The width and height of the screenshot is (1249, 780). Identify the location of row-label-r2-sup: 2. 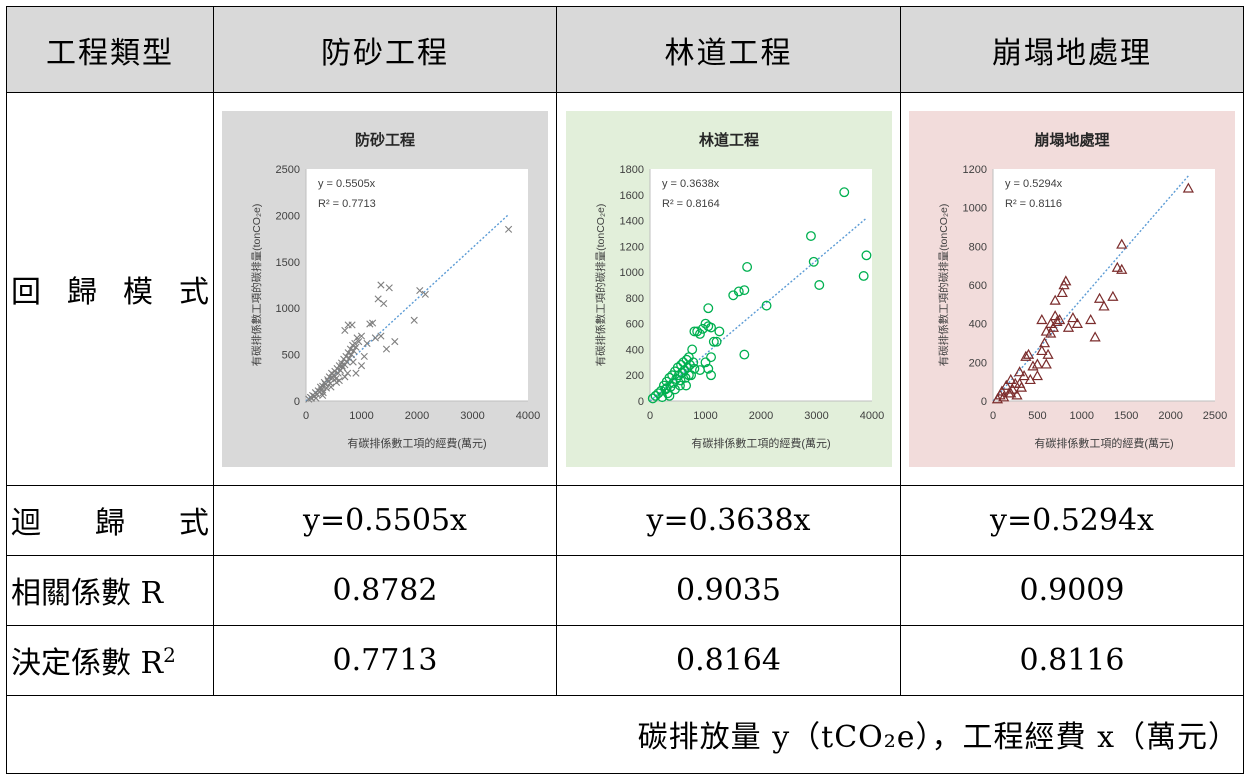
(169, 655).